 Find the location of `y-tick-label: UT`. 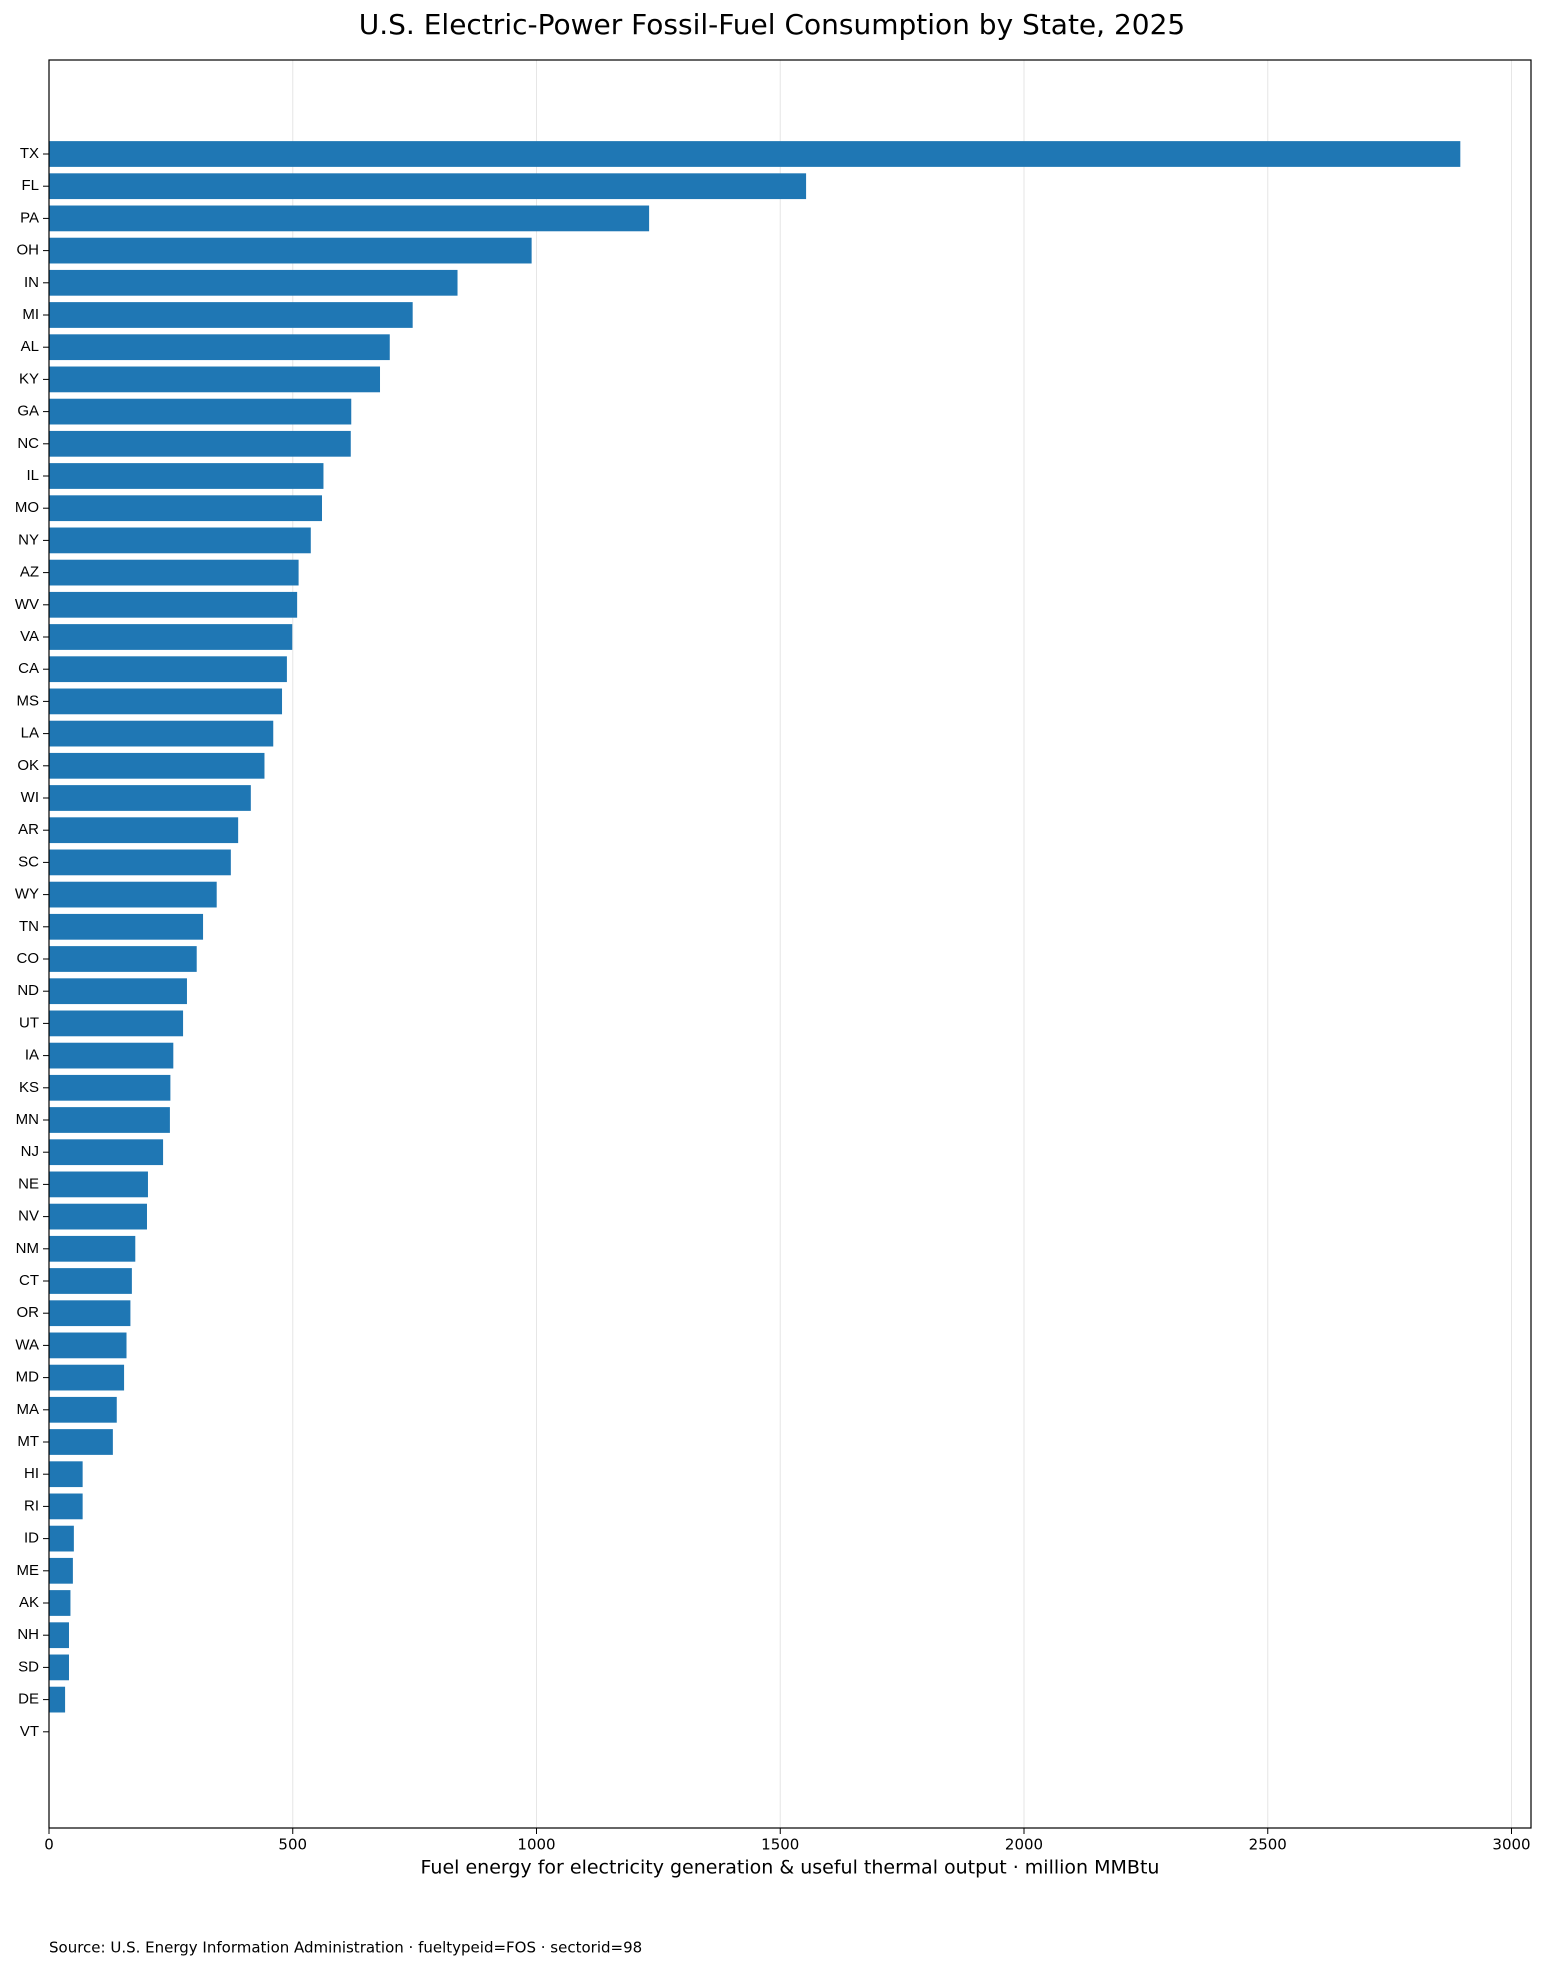

y-tick-label: UT is located at coordinates (29, 1022).